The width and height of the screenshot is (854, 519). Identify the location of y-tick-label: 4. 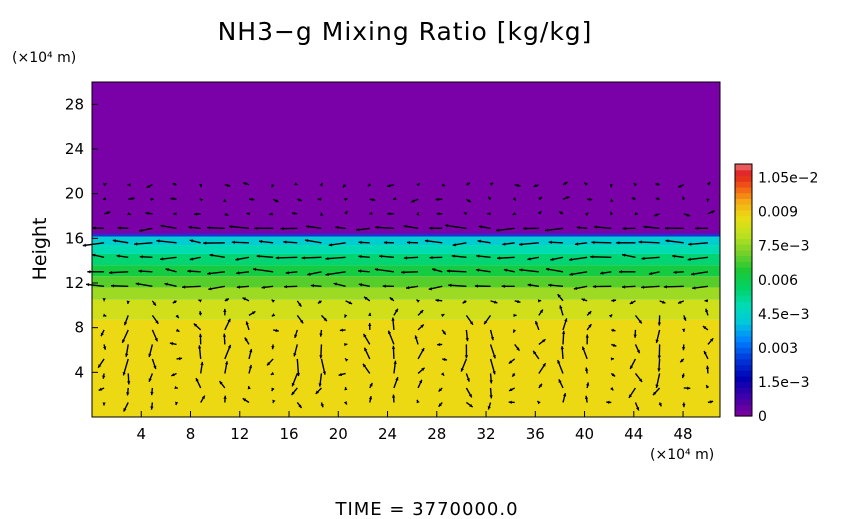
(79, 372).